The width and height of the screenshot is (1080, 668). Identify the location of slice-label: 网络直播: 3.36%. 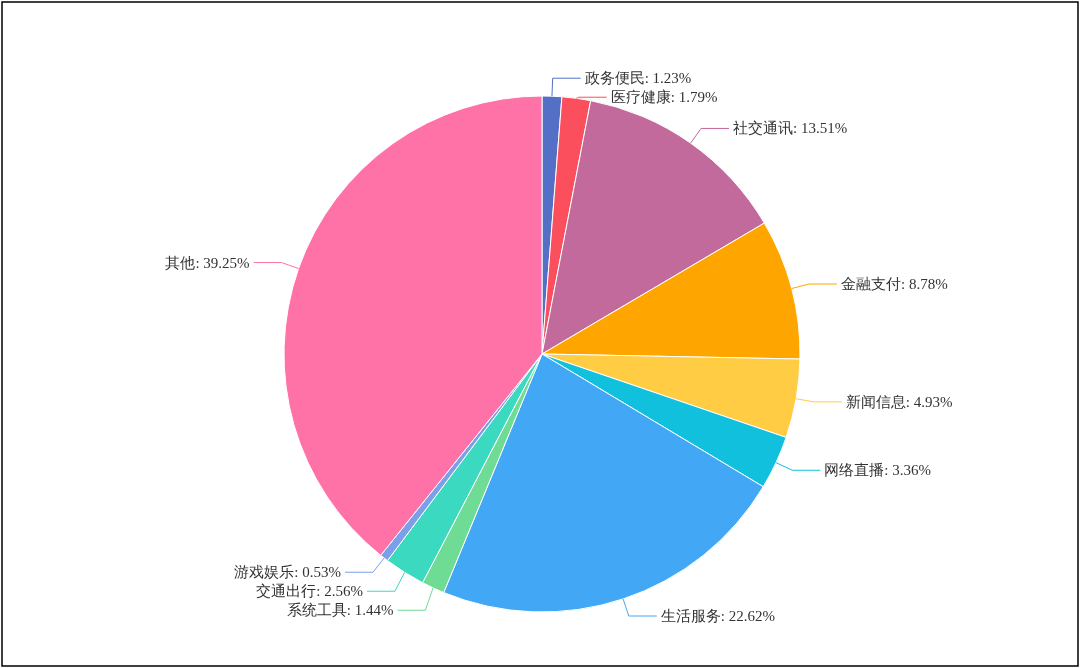
(877, 470).